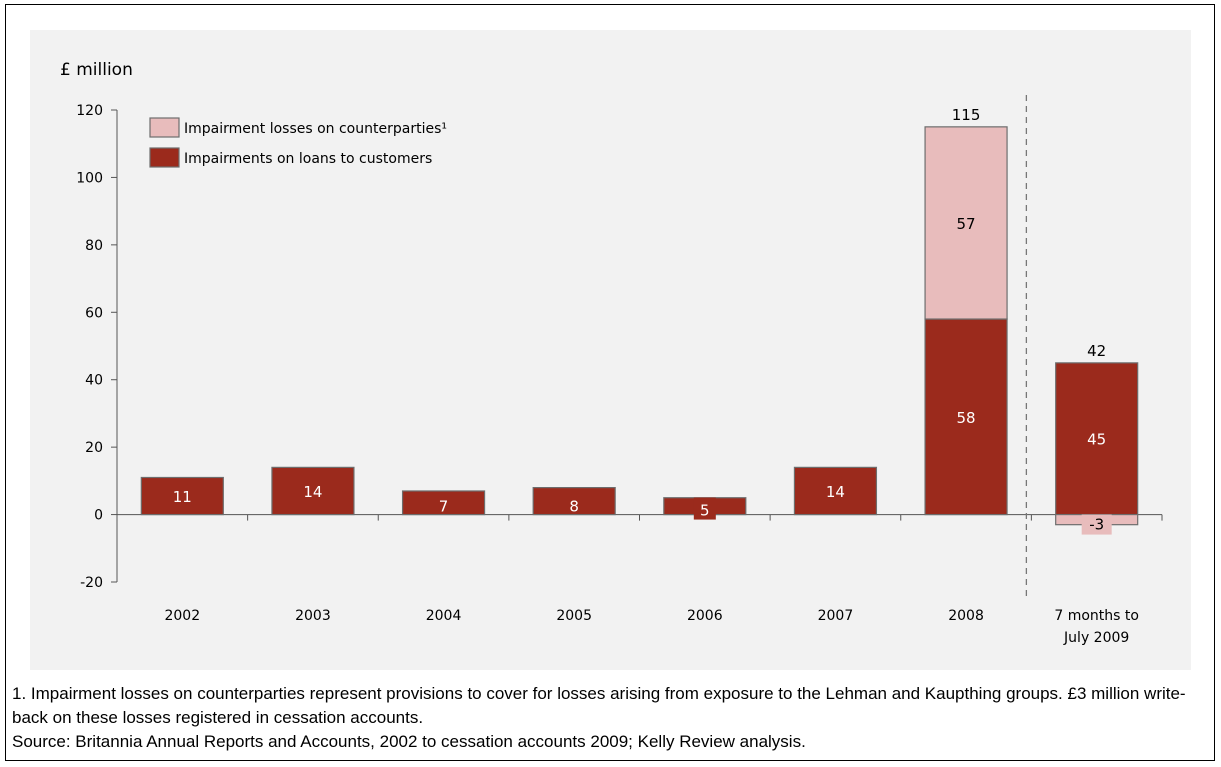 The width and height of the screenshot is (1221, 767). Describe the element at coordinates (164, 127) in the screenshot. I see `legend-swatch-counterparties` at that location.